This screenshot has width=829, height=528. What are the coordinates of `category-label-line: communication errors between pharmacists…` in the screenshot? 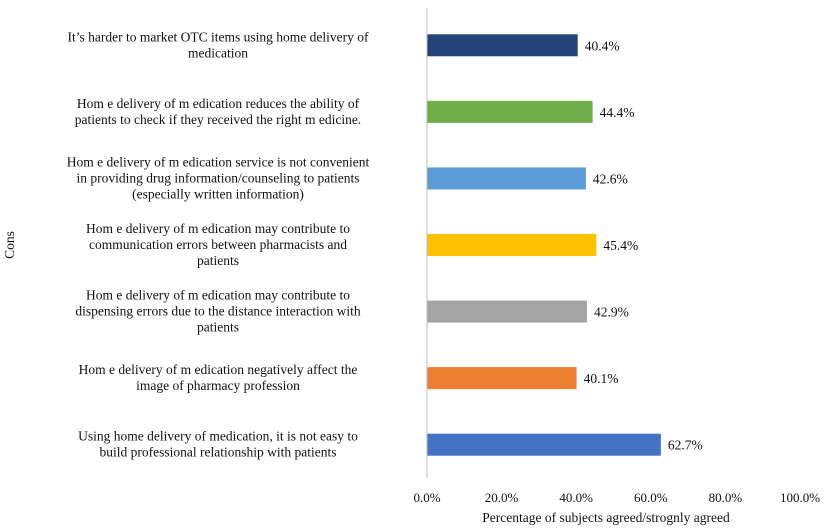 It's located at (218, 244).